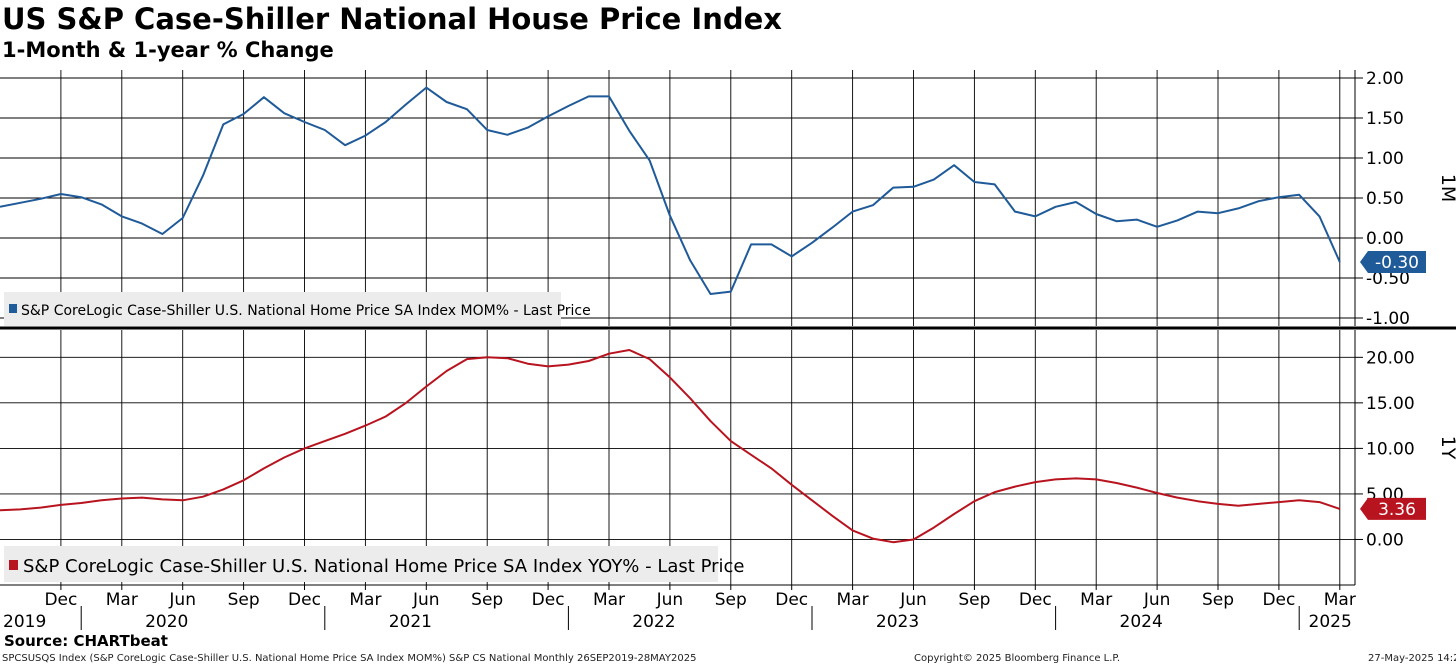  What do you see at coordinates (1397, 510) in the screenshot?
I see `last-value-label: 3.36` at bounding box center [1397, 510].